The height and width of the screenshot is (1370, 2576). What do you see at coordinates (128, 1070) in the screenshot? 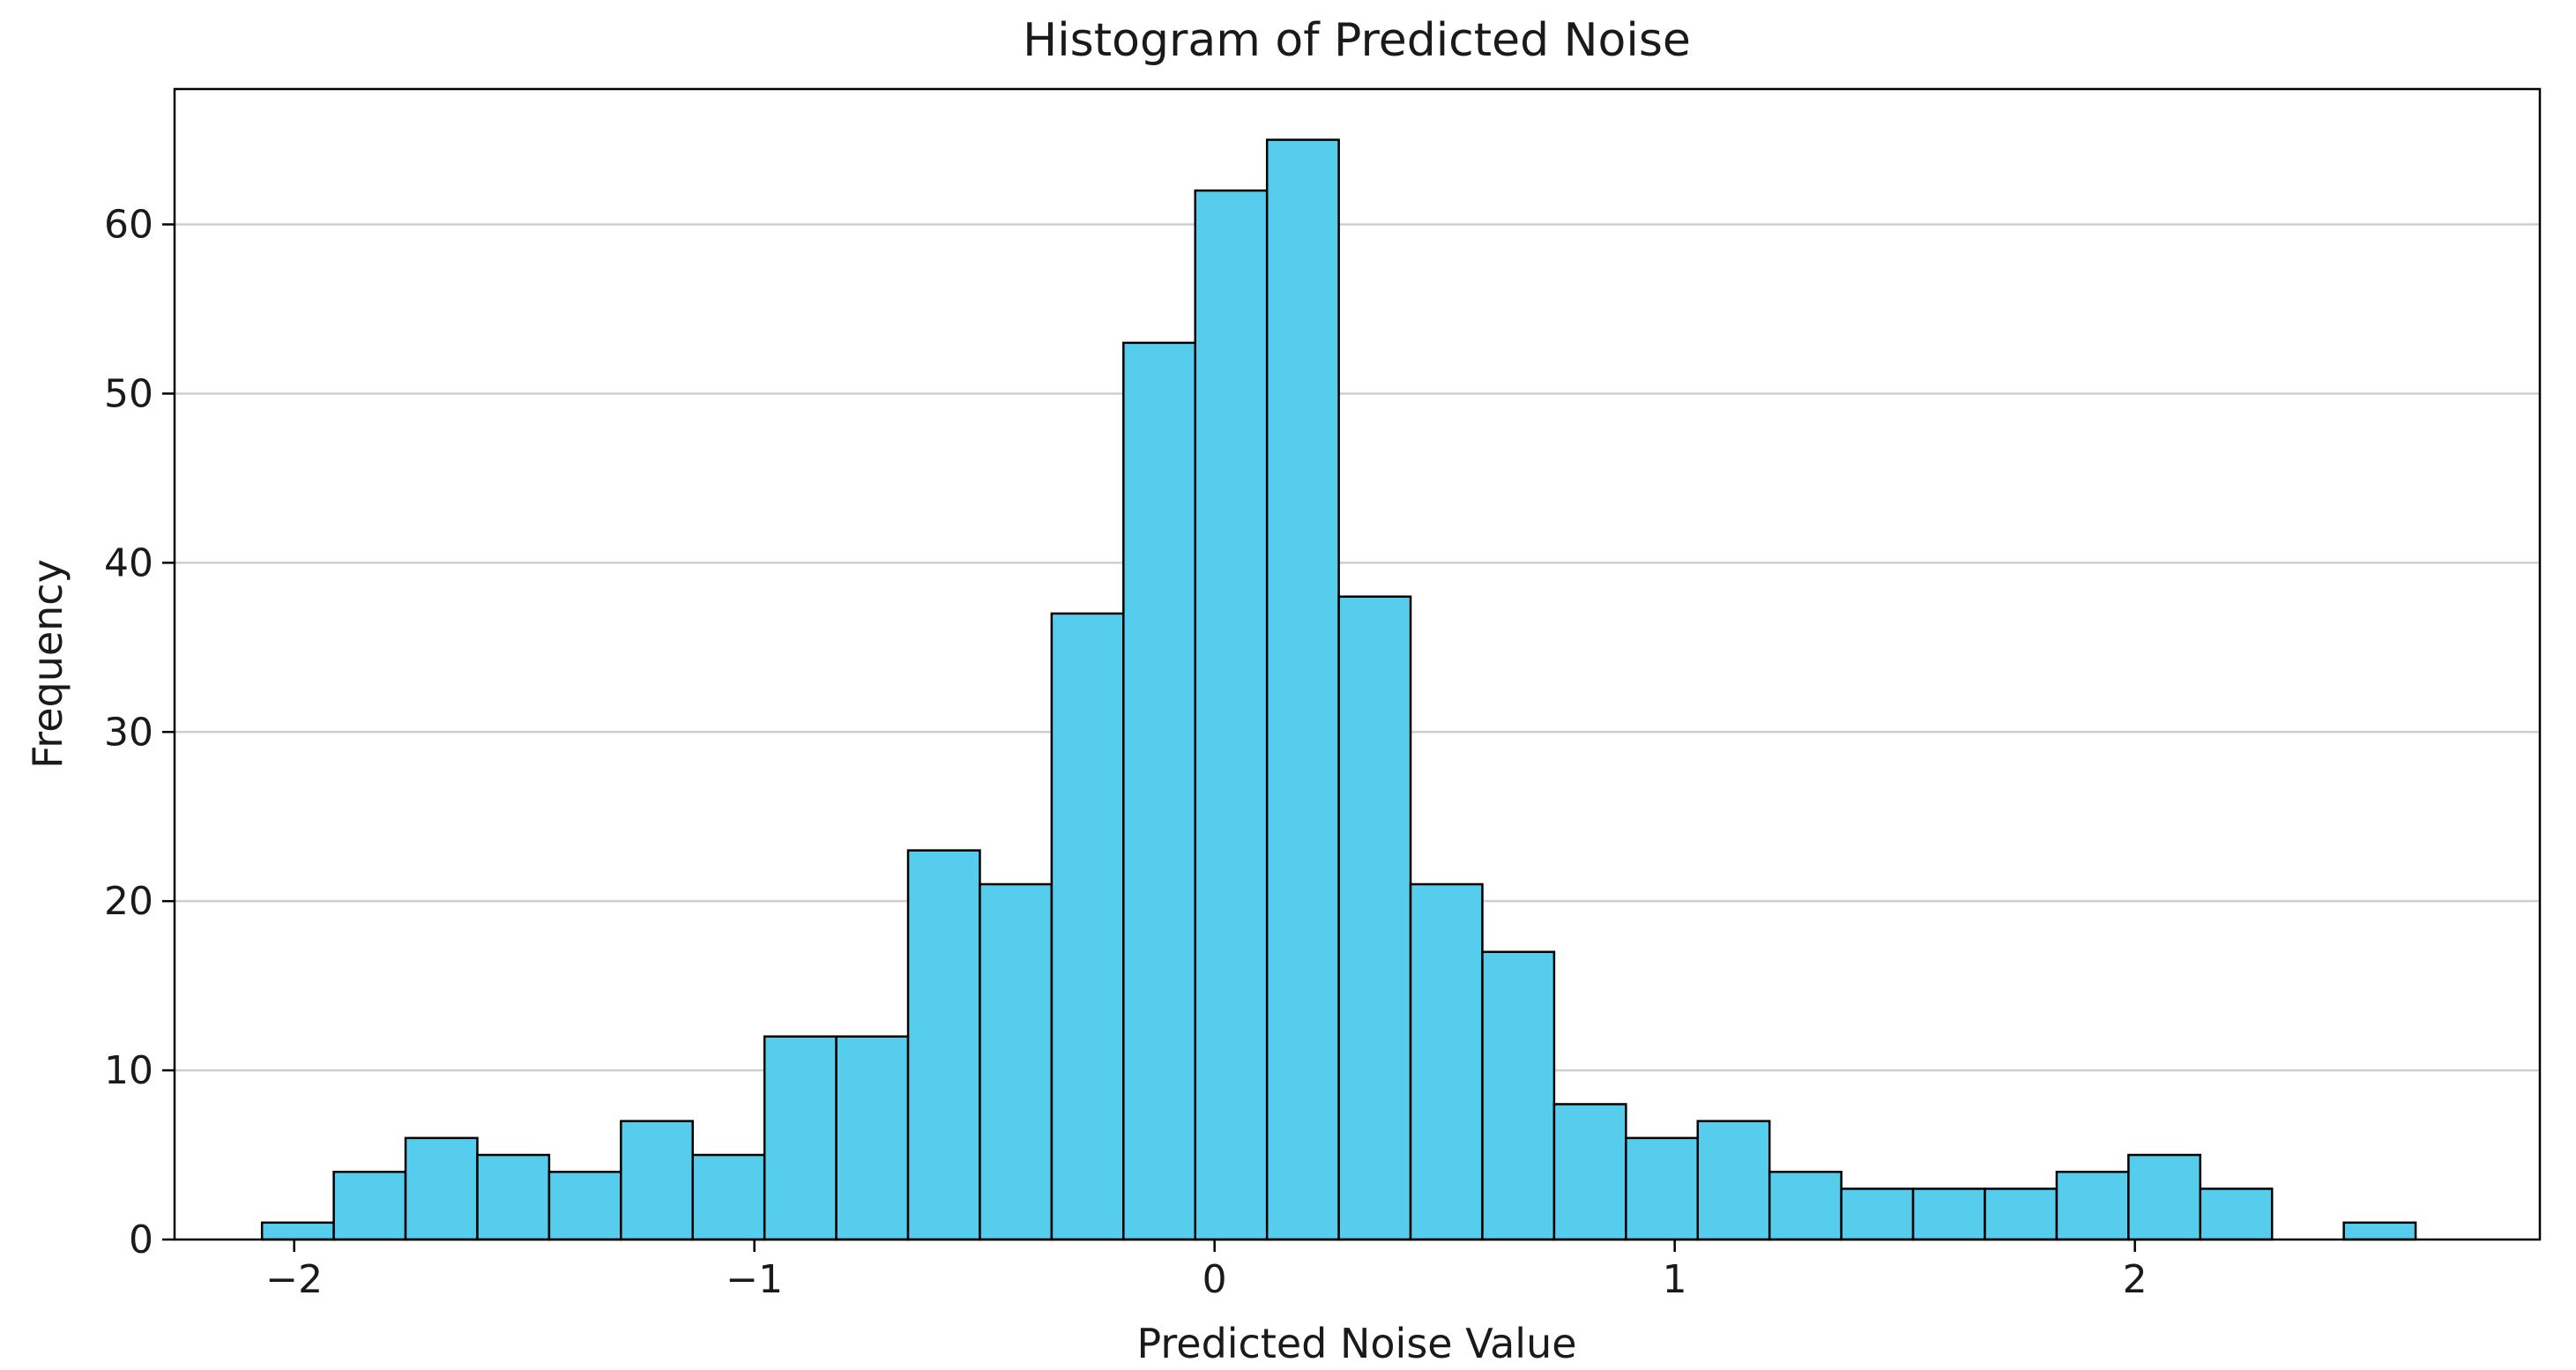
I see `y-tick-label-1: 10` at bounding box center [128, 1070].